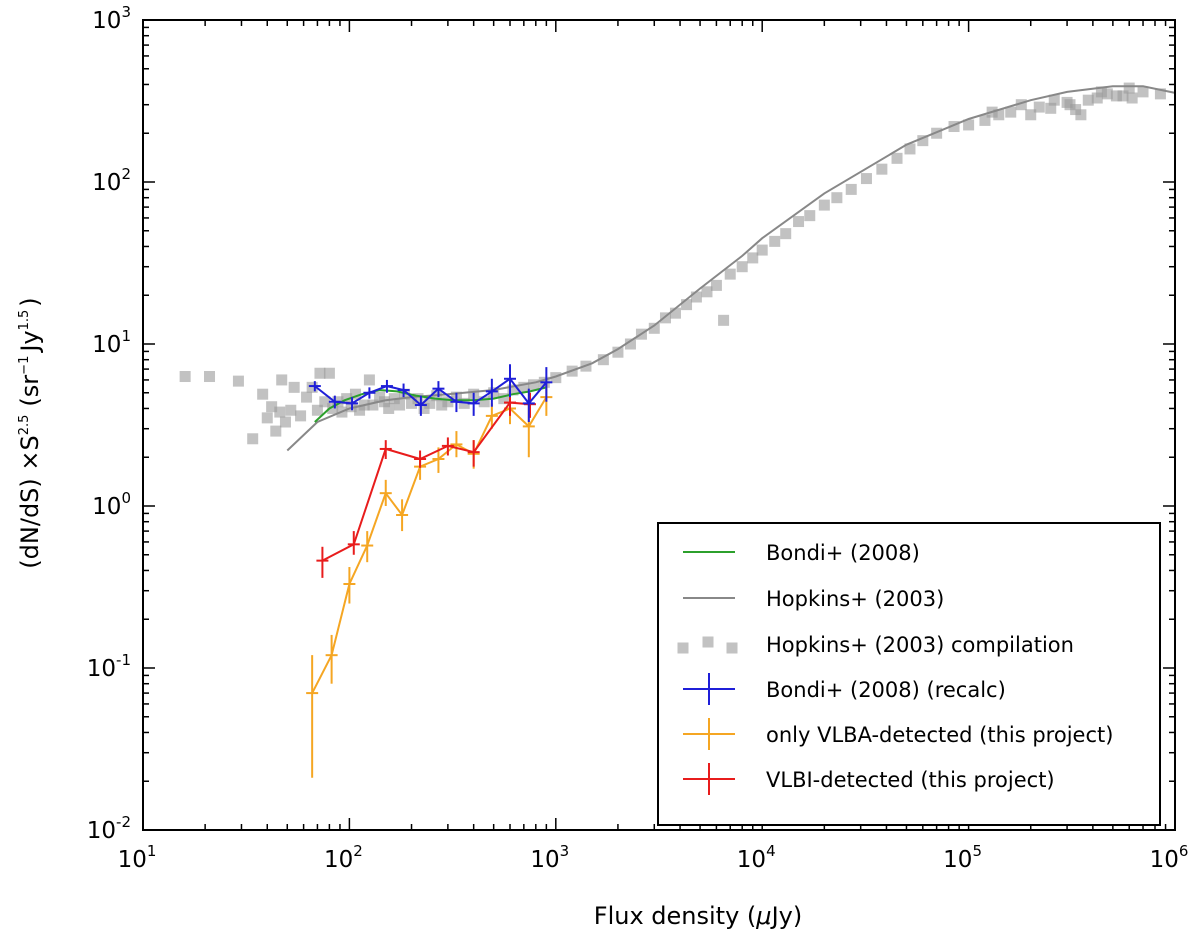 The height and width of the screenshot is (939, 1200). I want to click on legend-label-vlbi: VLBI-detected (this project), so click(910, 780).